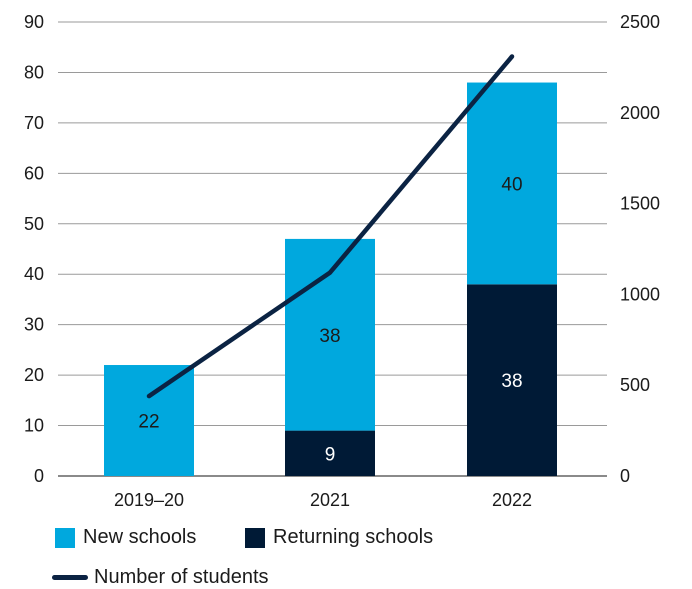  Describe the element at coordinates (34, 224) in the screenshot. I see `y-tick-label-left: 50` at that location.